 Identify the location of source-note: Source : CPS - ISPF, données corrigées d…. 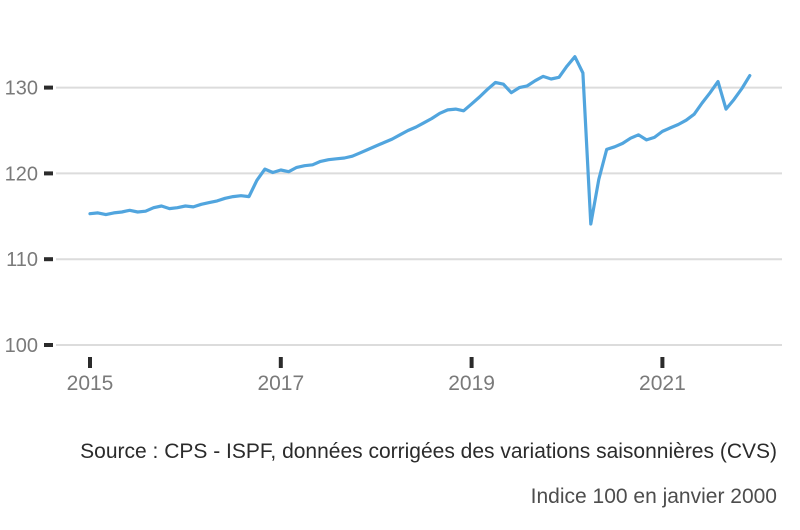
(428, 451).